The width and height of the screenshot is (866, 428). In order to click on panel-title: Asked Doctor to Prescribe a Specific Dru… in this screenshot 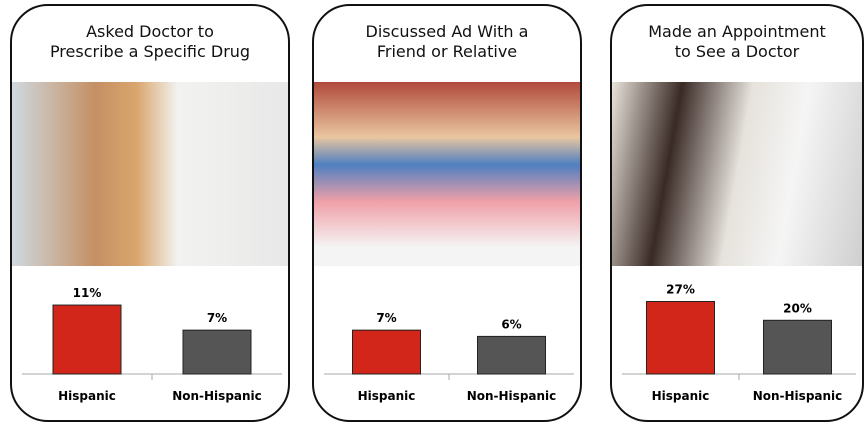, I will do `click(150, 41)`.